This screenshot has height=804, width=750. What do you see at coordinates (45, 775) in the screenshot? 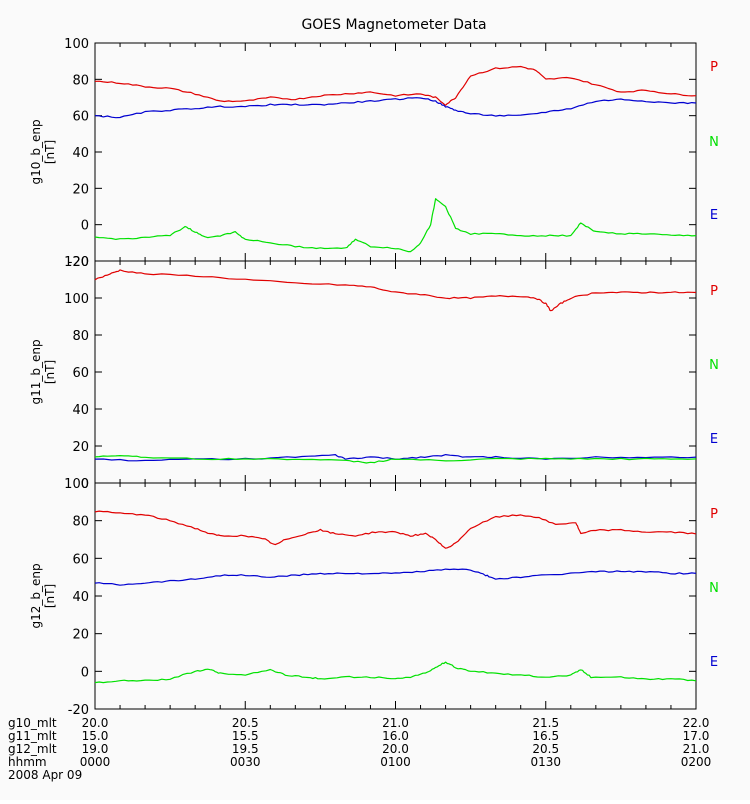
I see `date-label: 2008 Apr 09` at bounding box center [45, 775].